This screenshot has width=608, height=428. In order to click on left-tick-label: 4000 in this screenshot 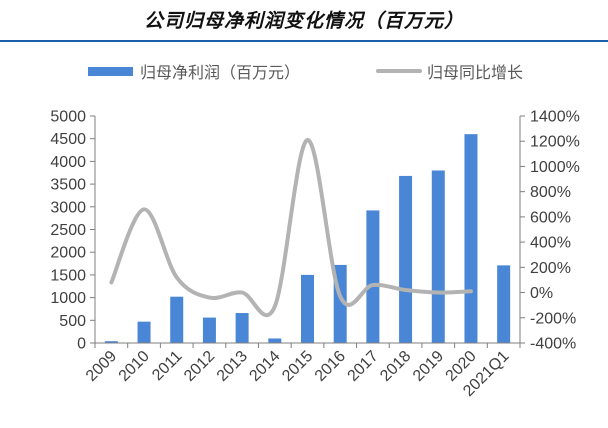, I will do `click(68, 162)`.